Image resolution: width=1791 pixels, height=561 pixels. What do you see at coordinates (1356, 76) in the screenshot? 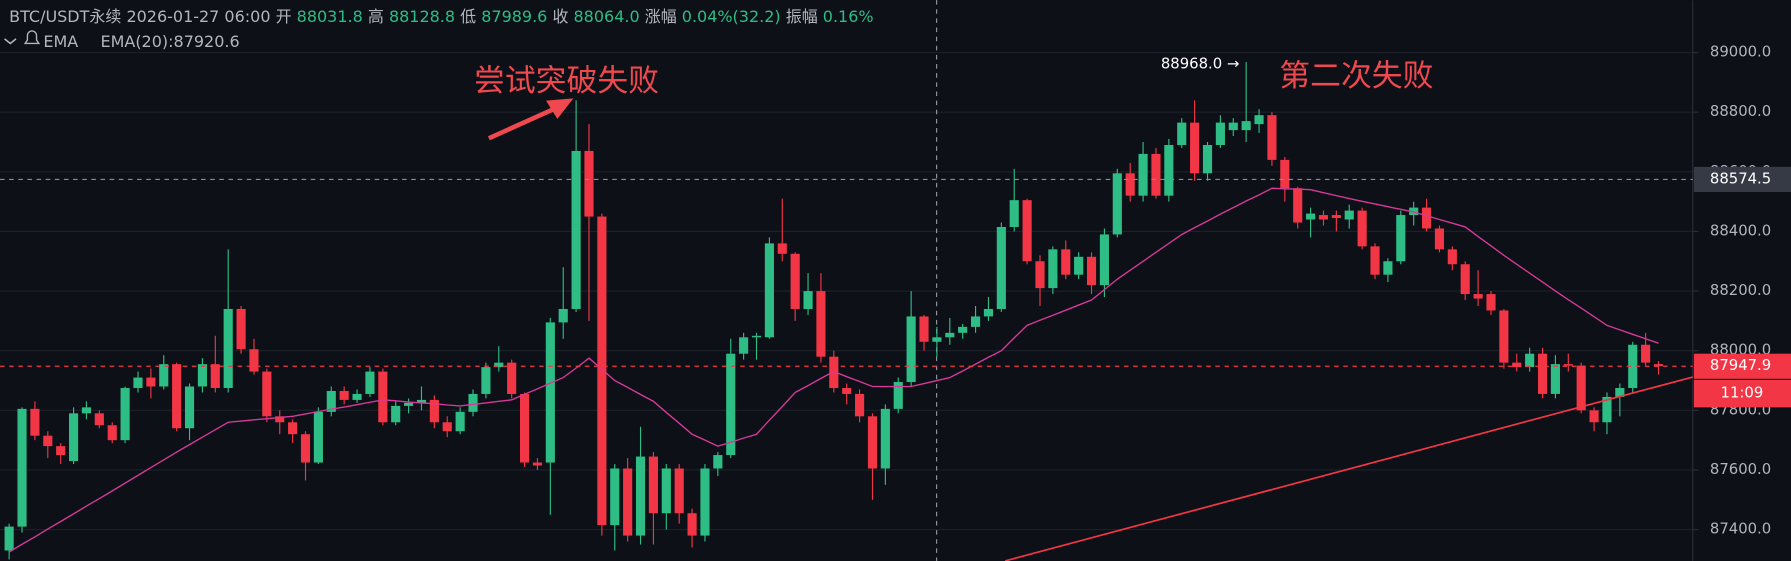
I see `annotation: 第二次失败` at bounding box center [1356, 76].